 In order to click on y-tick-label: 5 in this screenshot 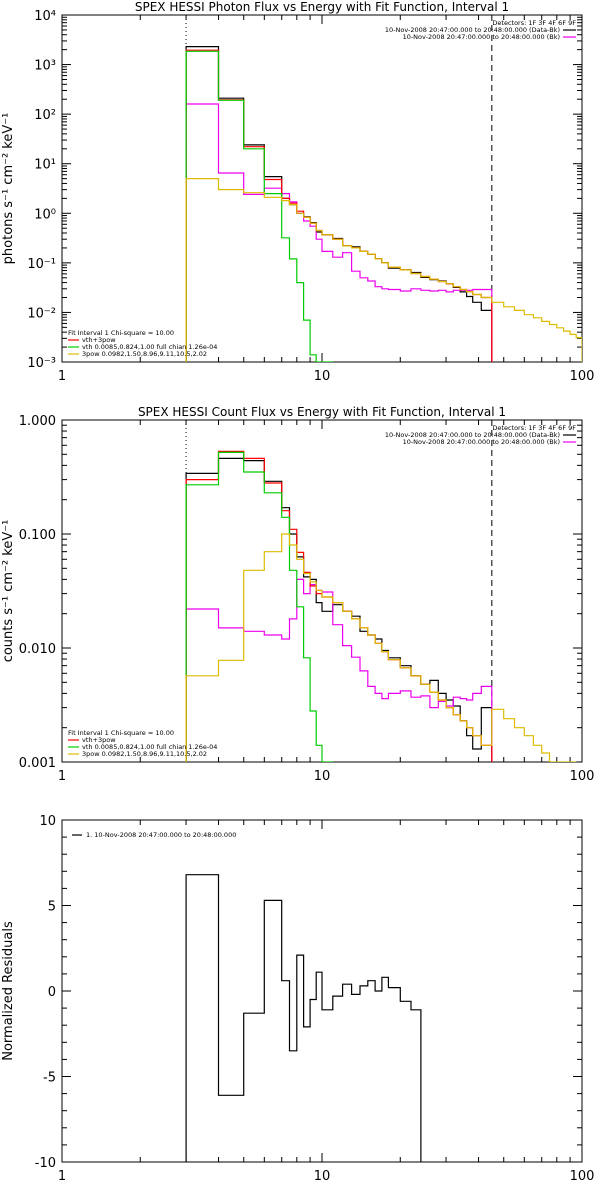, I will do `click(52, 907)`.